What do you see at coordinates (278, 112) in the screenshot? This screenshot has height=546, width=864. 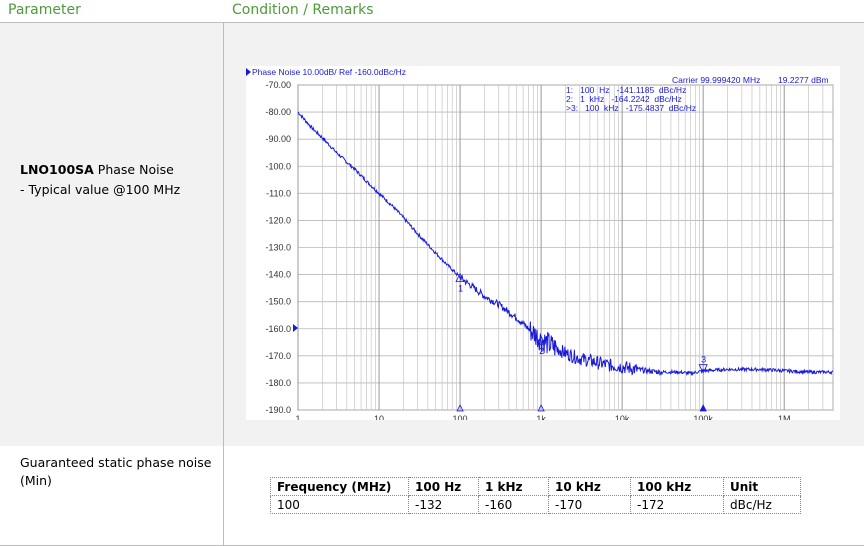 I see `y-tick-label: -80.00` at bounding box center [278, 112].